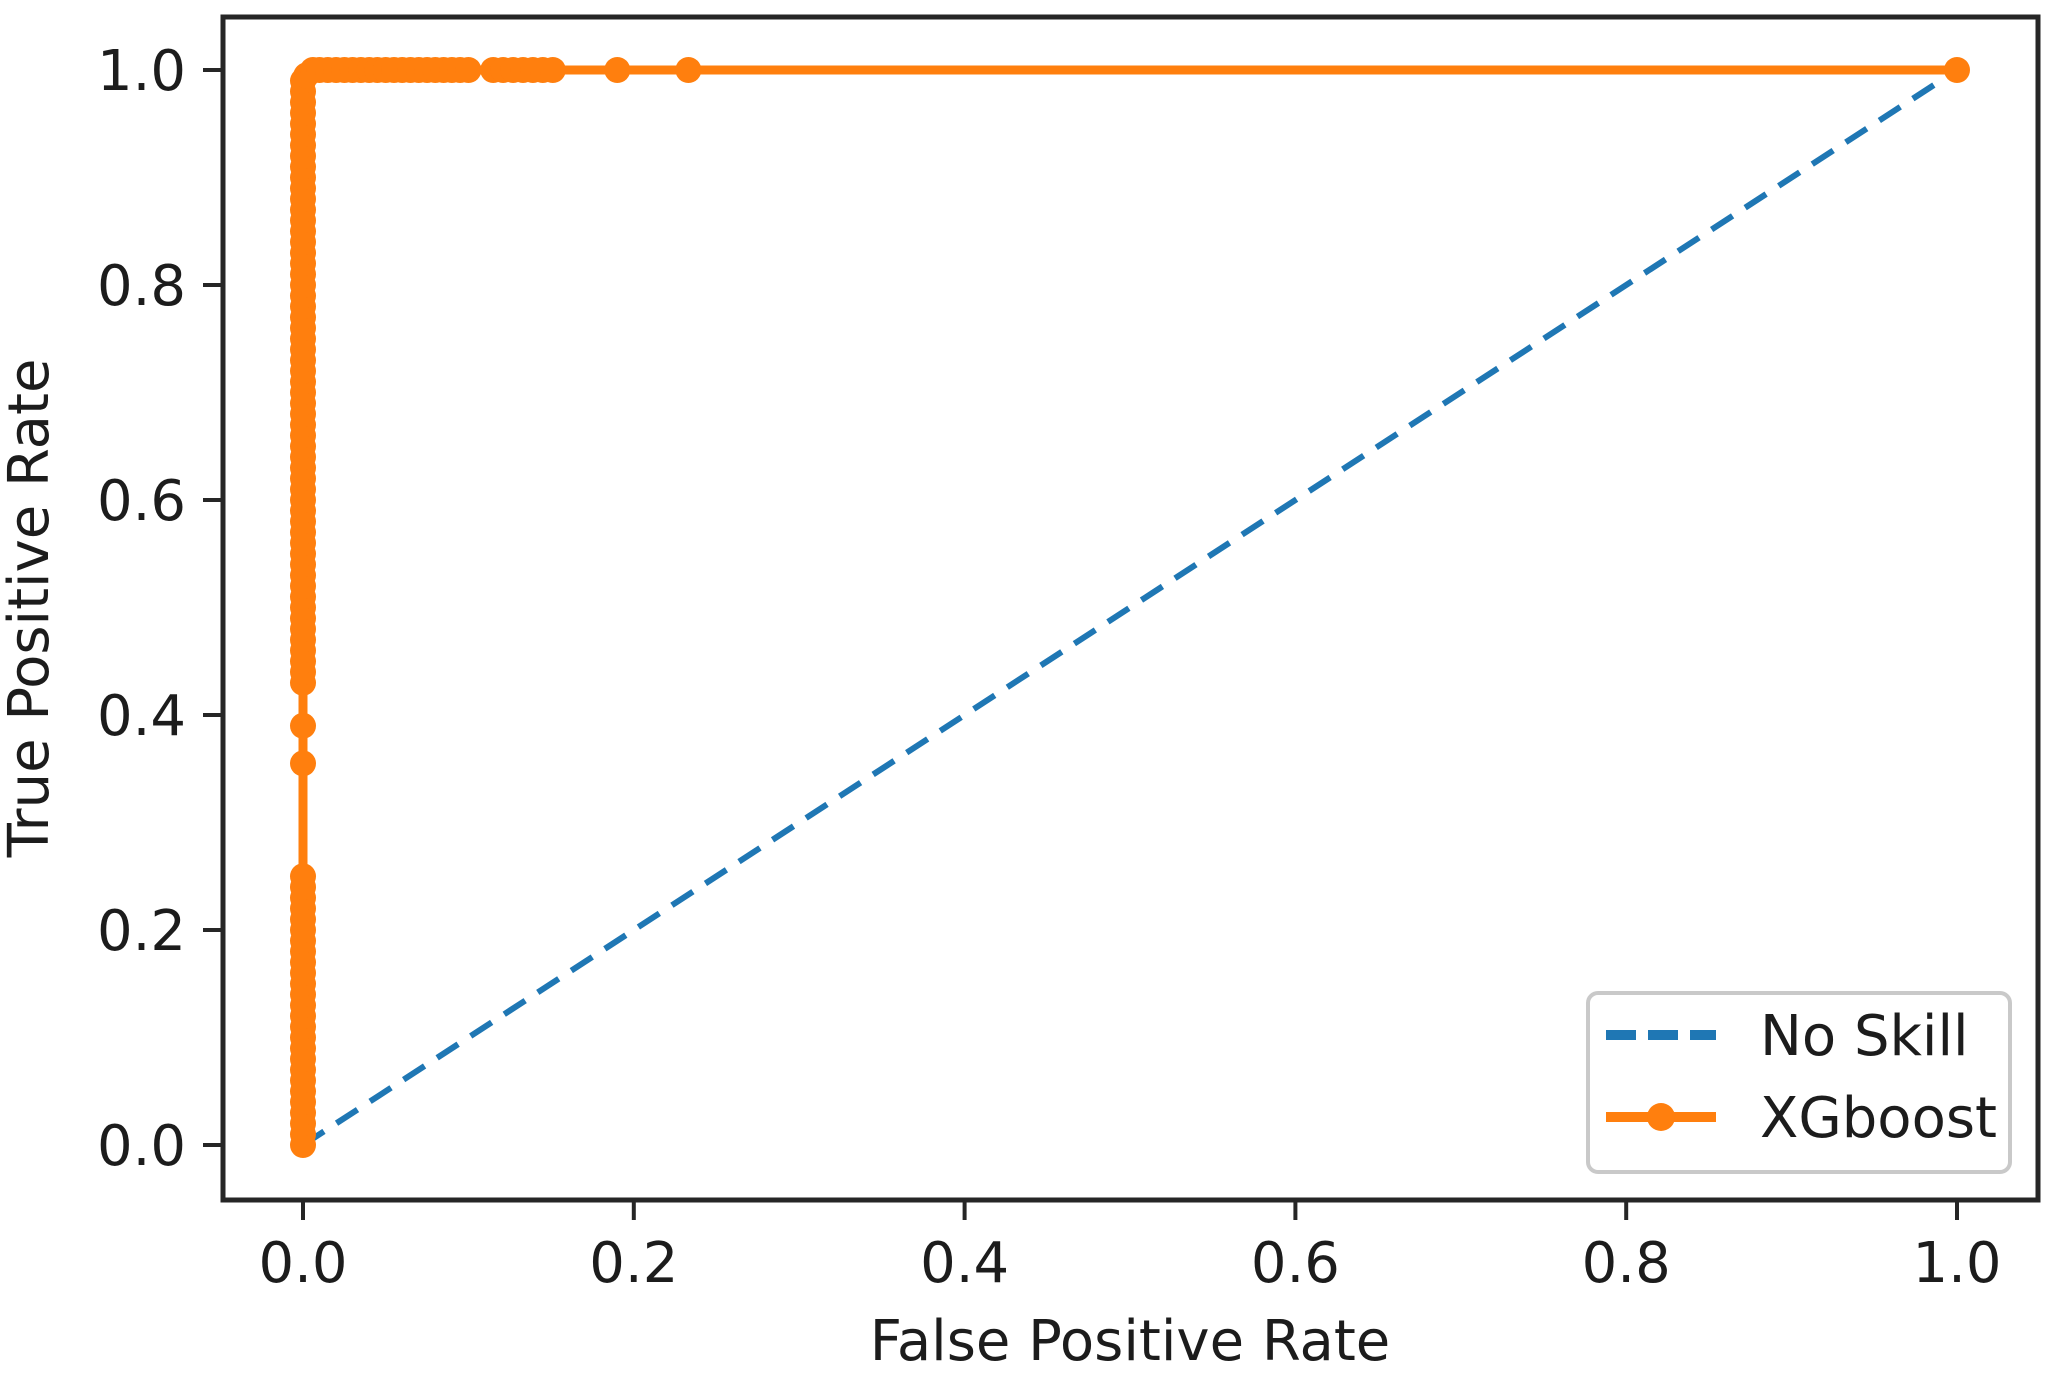 The width and height of the screenshot is (2058, 1380). I want to click on x-tick-label: 0.8, so click(1626, 1263).